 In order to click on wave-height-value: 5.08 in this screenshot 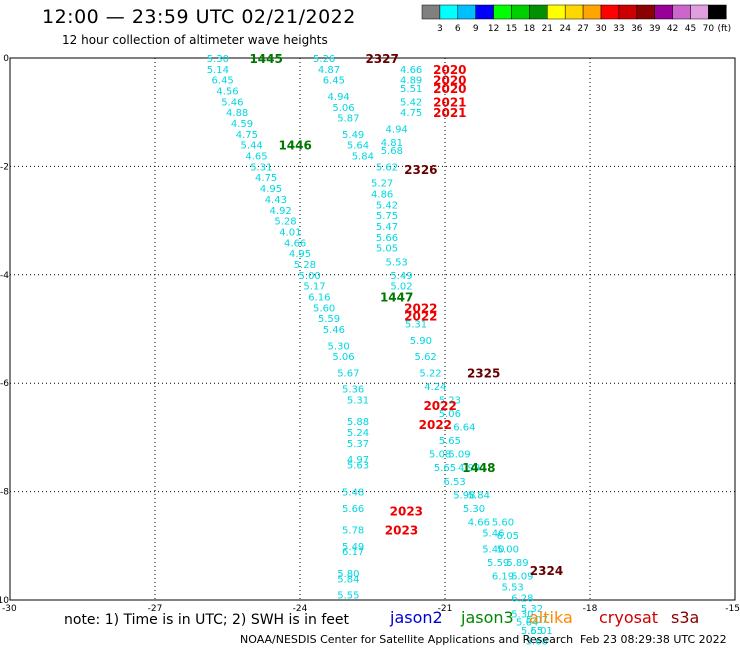, I will do `click(440, 455)`.